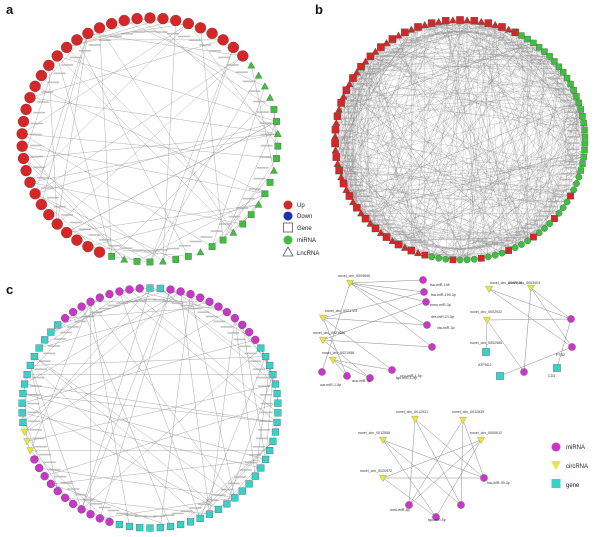  What do you see at coordinates (387, 287) in the screenshot?
I see `panel-c-sub1-edge` at bounding box center [387, 287].